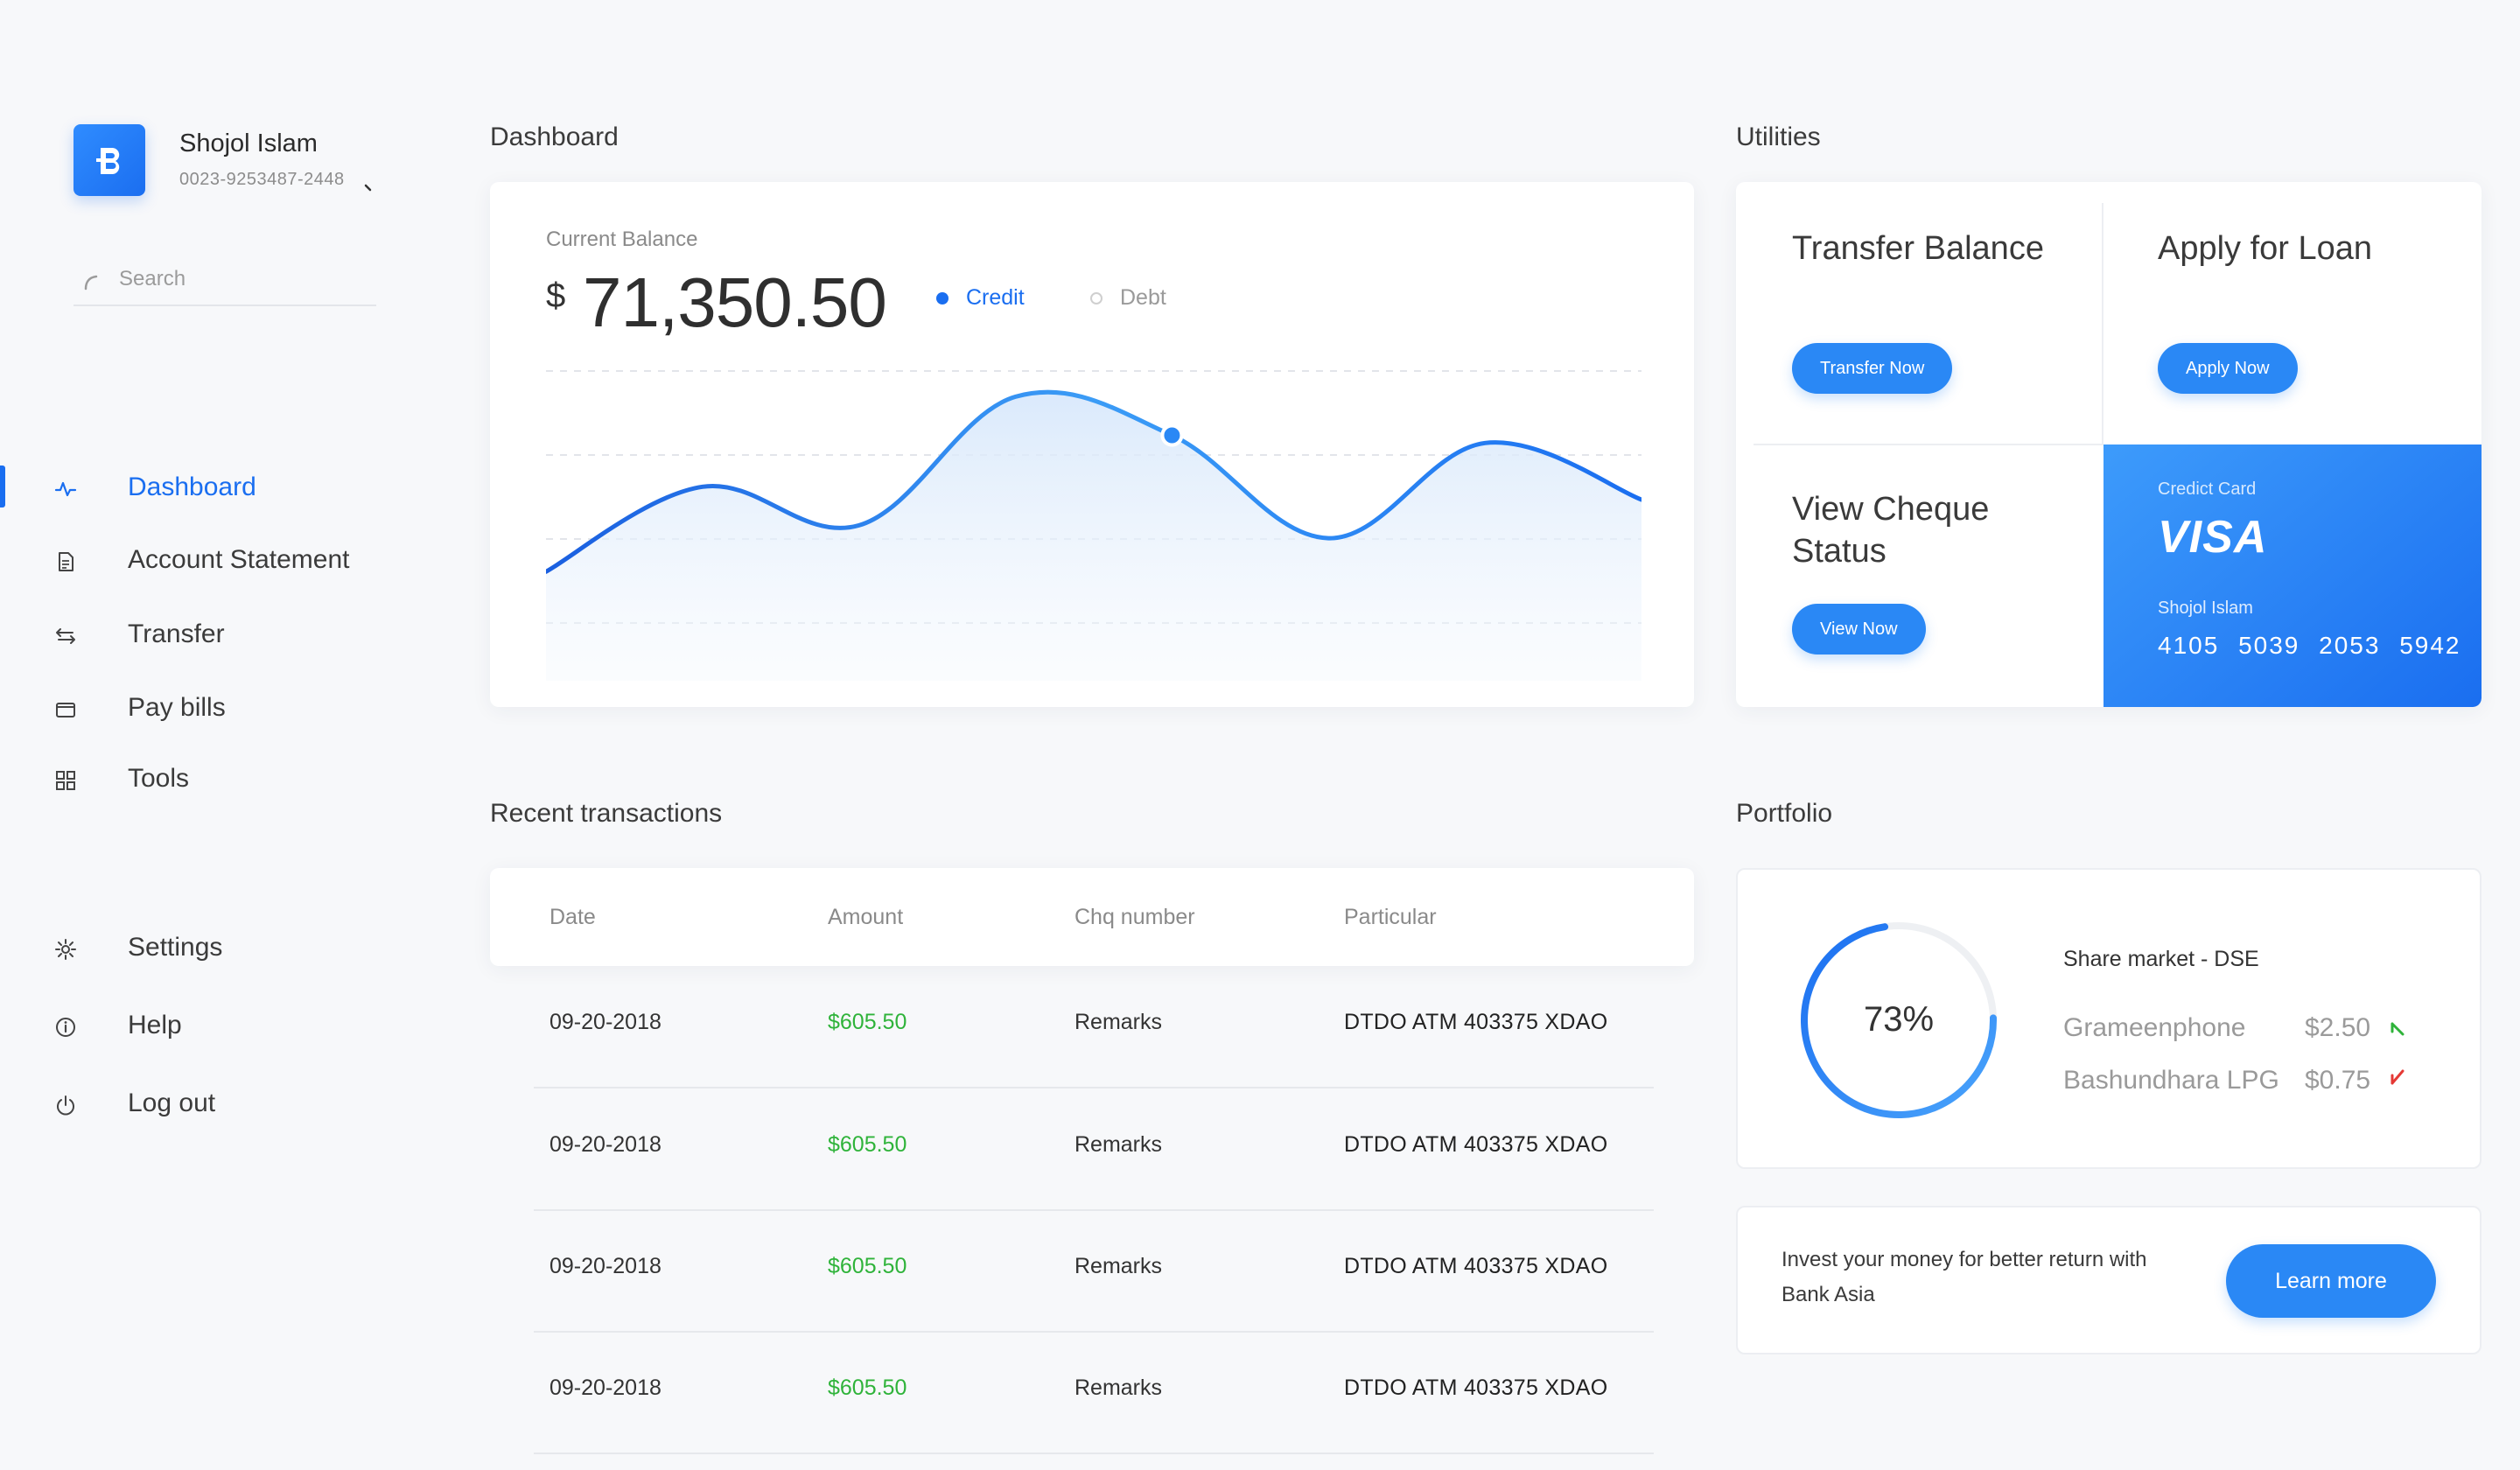 The image size is (2520, 1470). I want to click on stock-name: Grameenphone, so click(2154, 1027).